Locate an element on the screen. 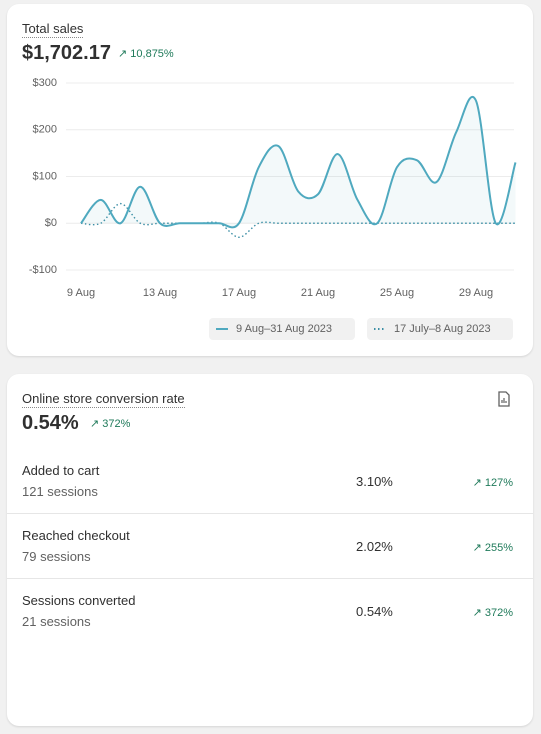 The width and height of the screenshot is (541, 734). y-tick-label: -$100 is located at coordinates (43, 270).